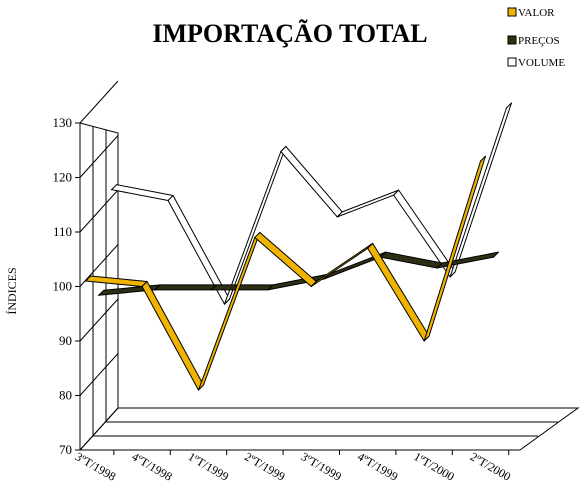  What do you see at coordinates (433, 466) in the screenshot?
I see `x-tick-label: 1ºT/2000` at bounding box center [433, 466].